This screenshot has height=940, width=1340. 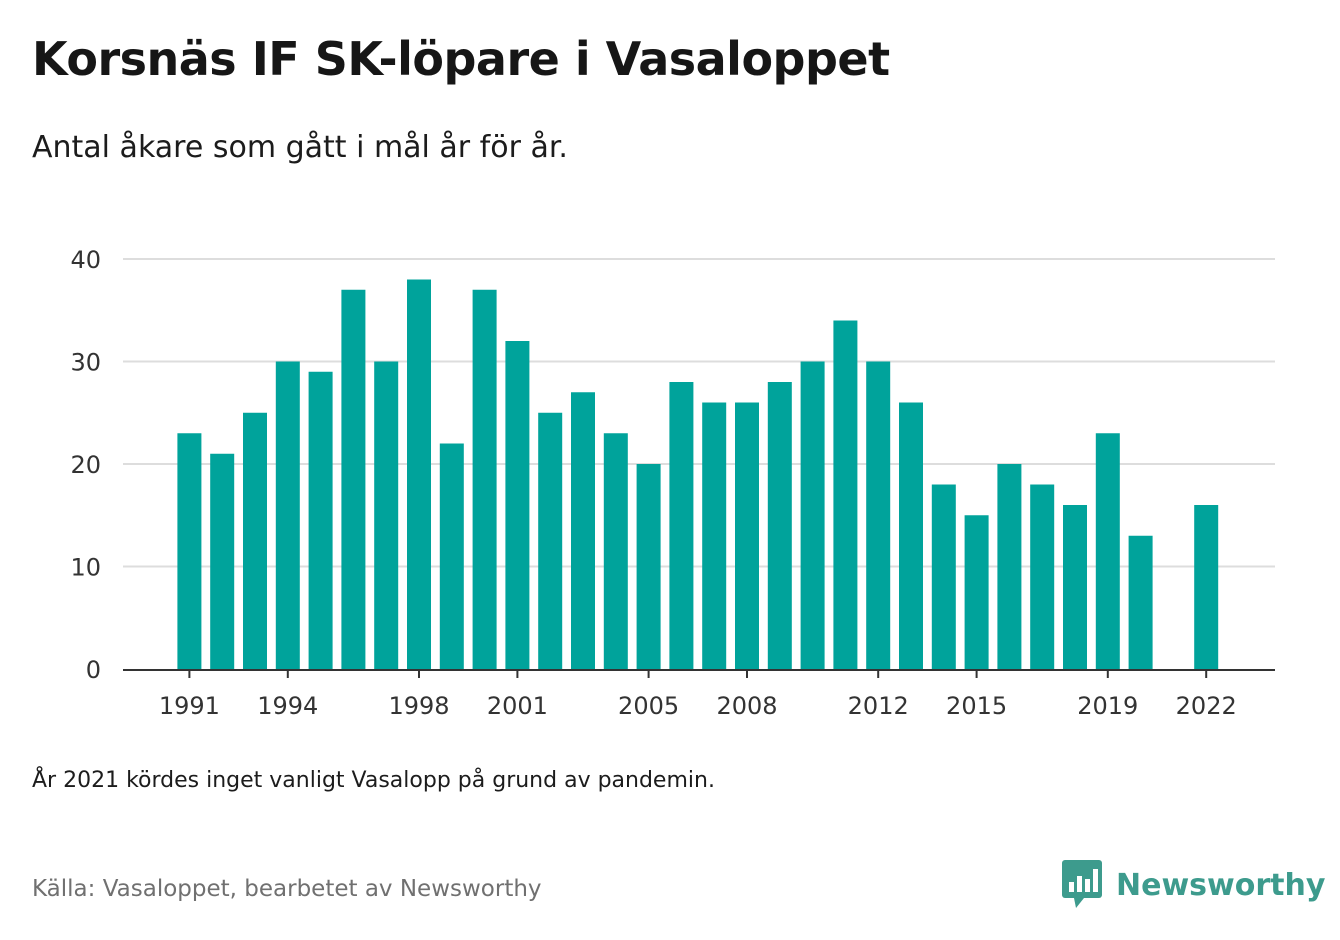 What do you see at coordinates (85, 568) in the screenshot?
I see `y-tick-label-10: 10` at bounding box center [85, 568].